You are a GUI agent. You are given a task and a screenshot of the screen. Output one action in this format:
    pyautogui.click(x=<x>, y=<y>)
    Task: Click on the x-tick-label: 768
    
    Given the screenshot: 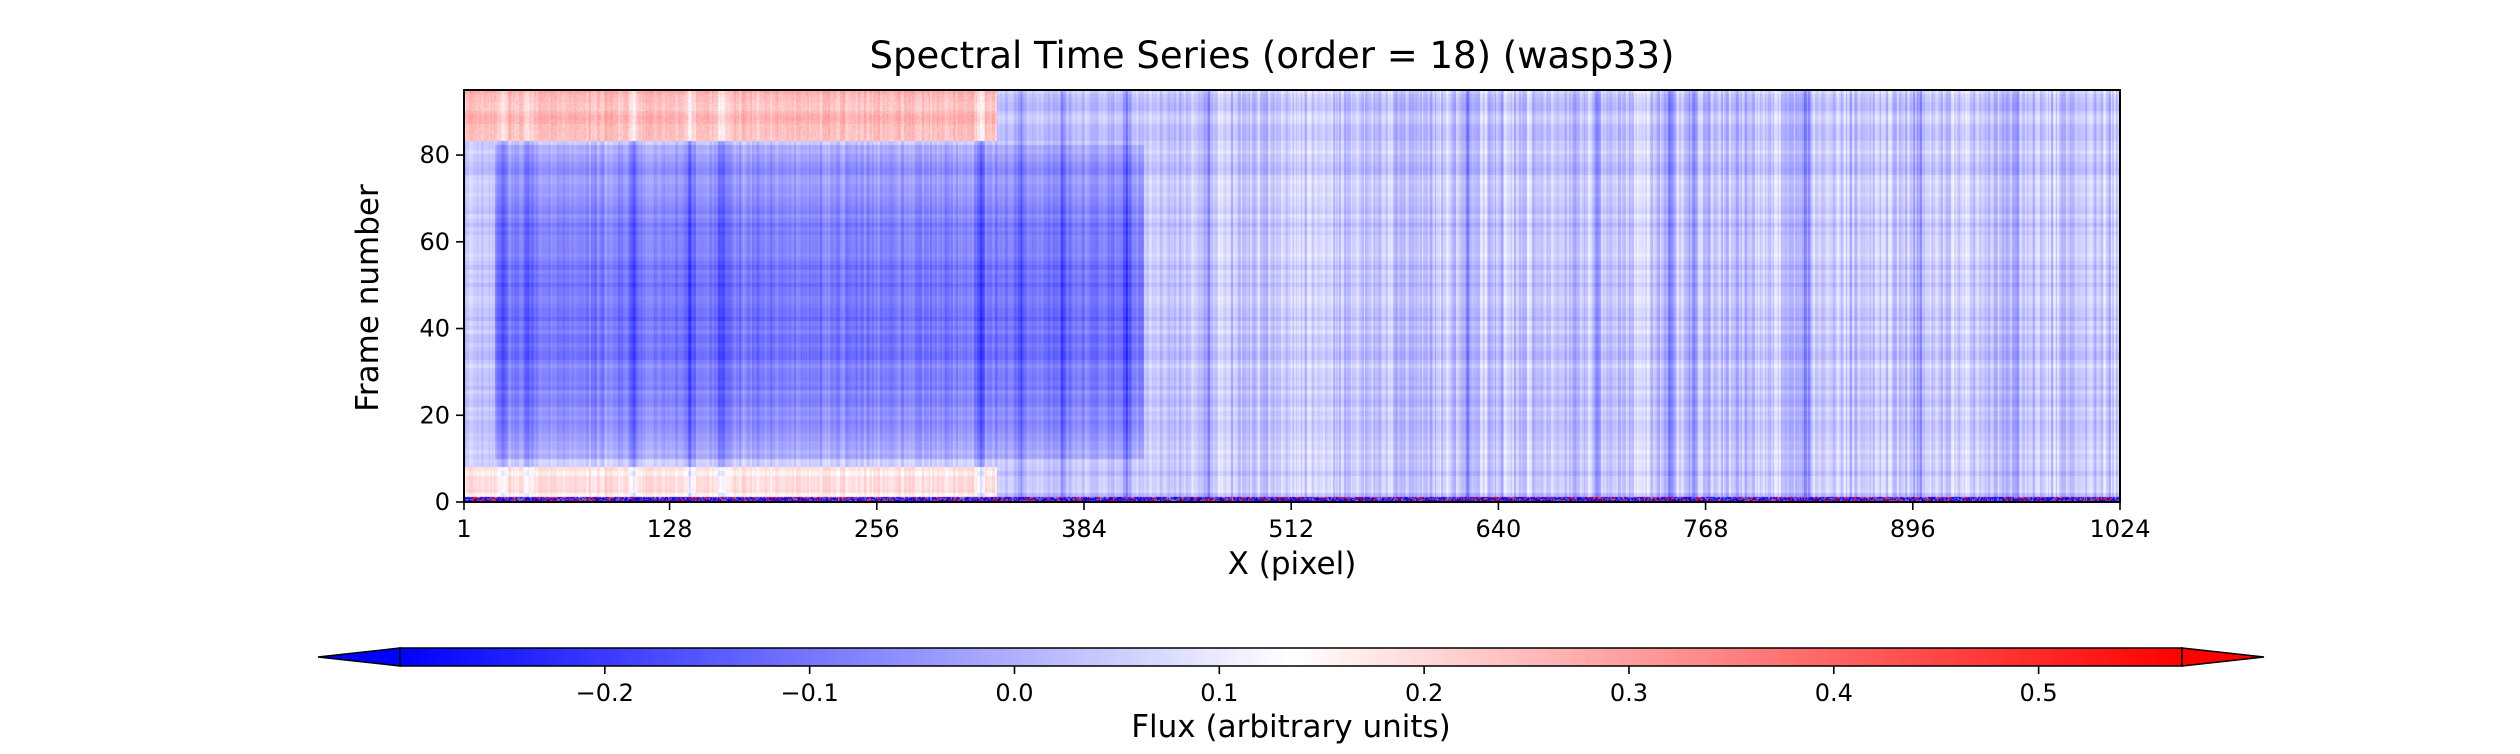 What is the action you would take?
    pyautogui.click(x=1706, y=529)
    